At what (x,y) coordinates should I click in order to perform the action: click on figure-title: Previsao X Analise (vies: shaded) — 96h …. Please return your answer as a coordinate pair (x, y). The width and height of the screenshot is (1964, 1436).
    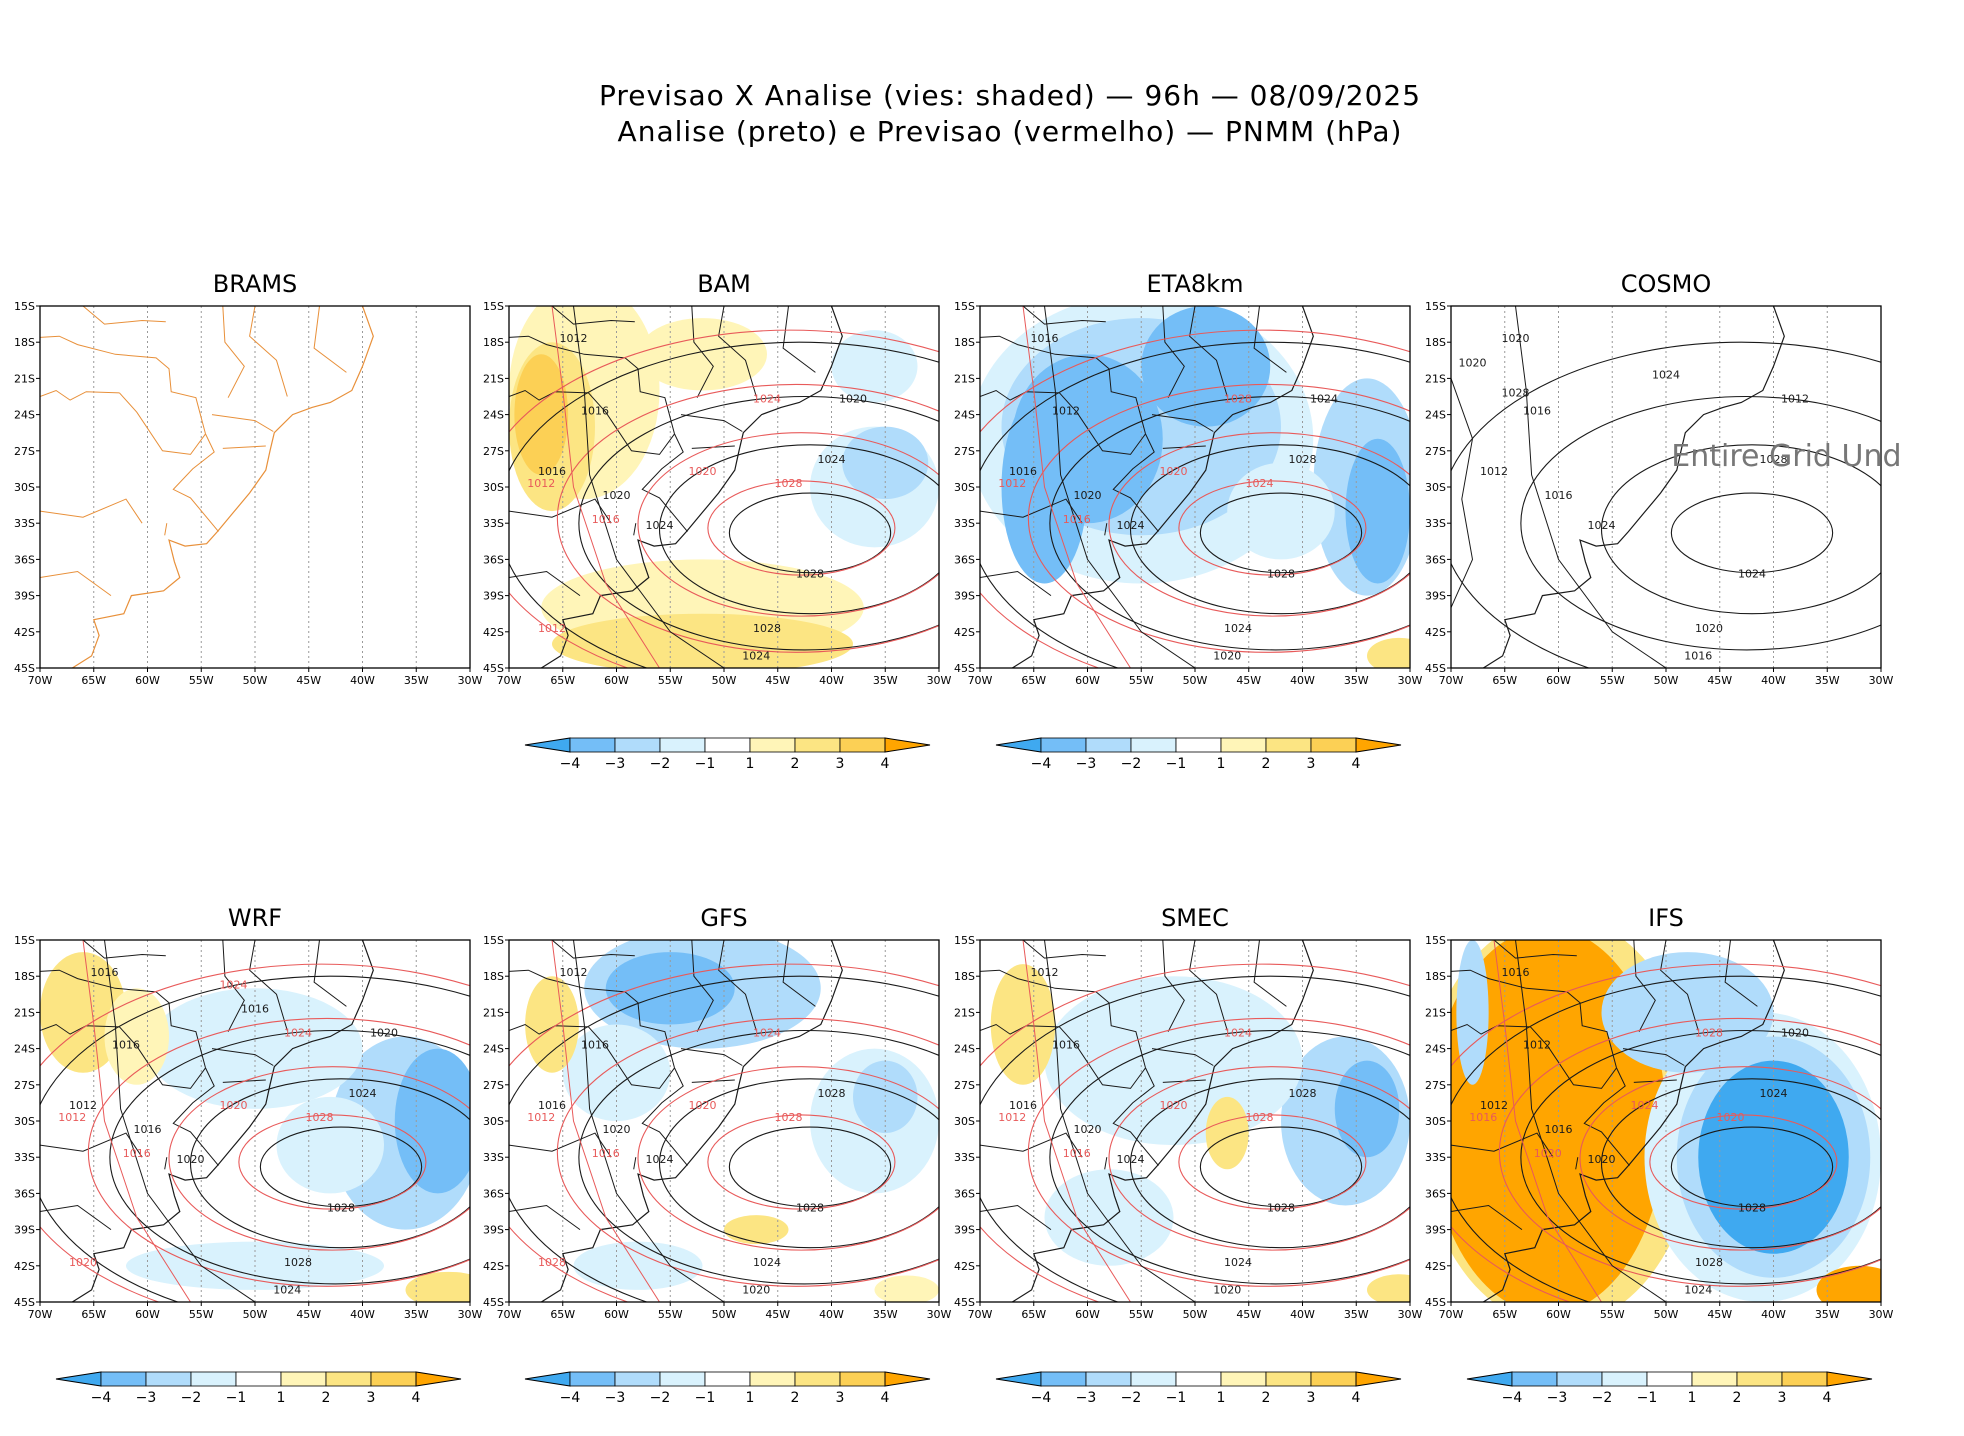
    Looking at the image, I should click on (982, 114).